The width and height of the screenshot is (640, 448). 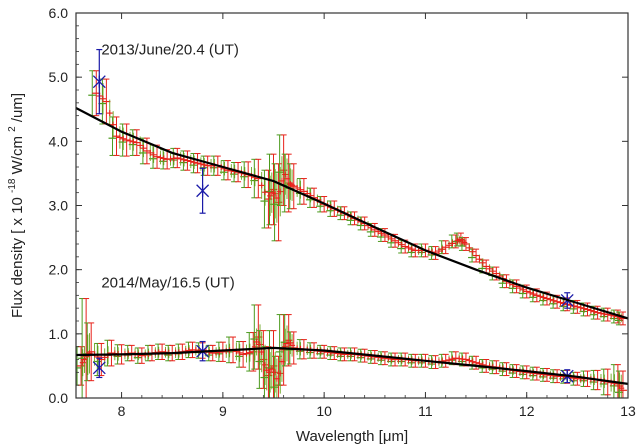 What do you see at coordinates (12, 185) in the screenshot?
I see `y-axis-title-exp1: -18` at bounding box center [12, 185].